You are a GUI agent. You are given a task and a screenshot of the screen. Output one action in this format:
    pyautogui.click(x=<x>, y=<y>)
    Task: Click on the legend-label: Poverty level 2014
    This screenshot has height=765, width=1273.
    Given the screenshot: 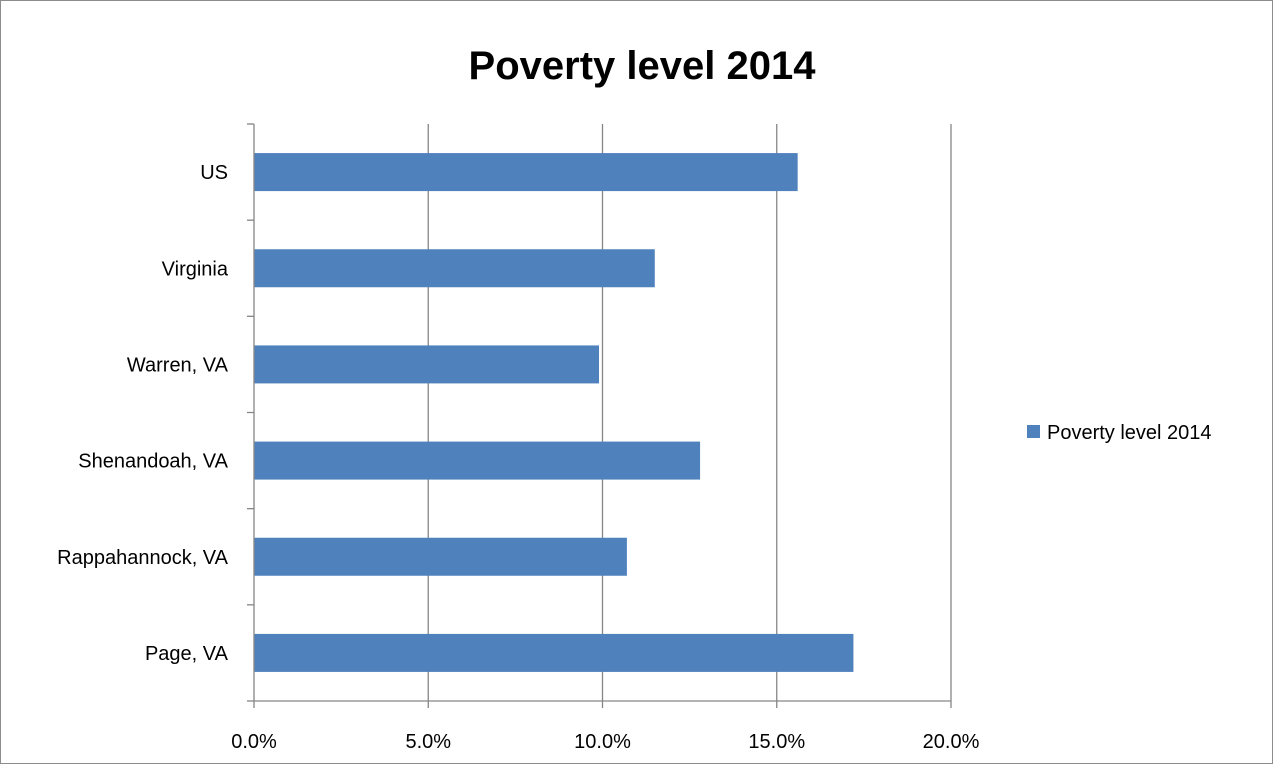 What is the action you would take?
    pyautogui.click(x=1129, y=433)
    